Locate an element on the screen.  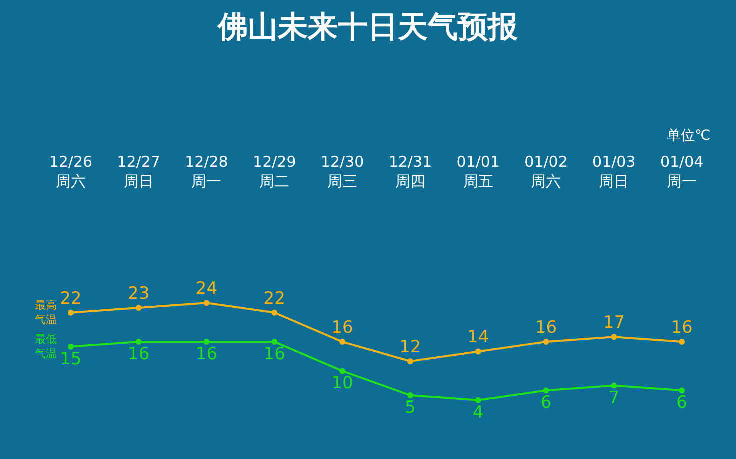
x-tick-label: 12/30 周三 is located at coordinates (342, 172).